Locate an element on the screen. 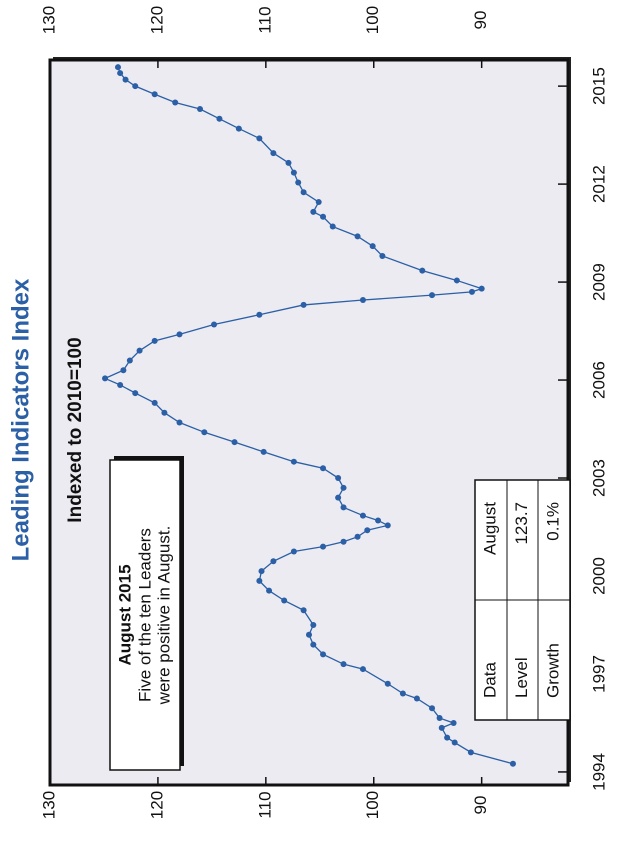 This screenshot has height=846, width=621. y2-tick-label: 120 is located at coordinates (156, 20).